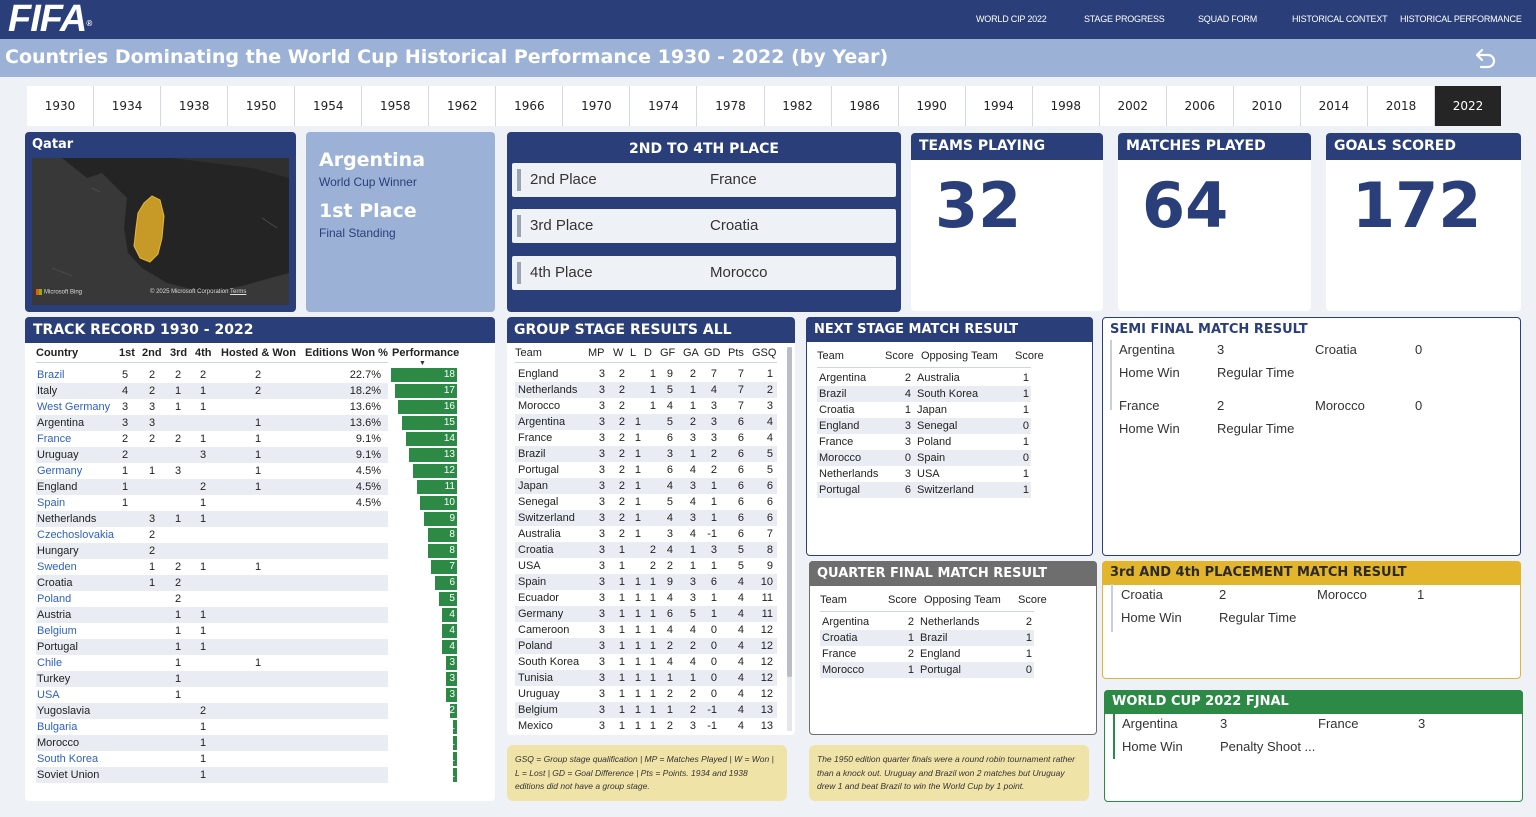  Describe the element at coordinates (212, 615) in the screenshot. I see `table-row: Austria 1 1` at that location.